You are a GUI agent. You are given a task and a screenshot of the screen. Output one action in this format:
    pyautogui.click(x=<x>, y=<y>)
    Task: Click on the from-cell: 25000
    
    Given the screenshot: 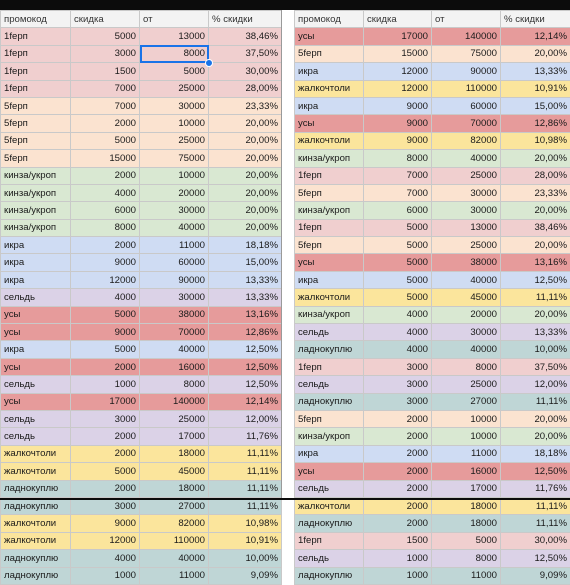 What is the action you would take?
    pyautogui.click(x=466, y=245)
    